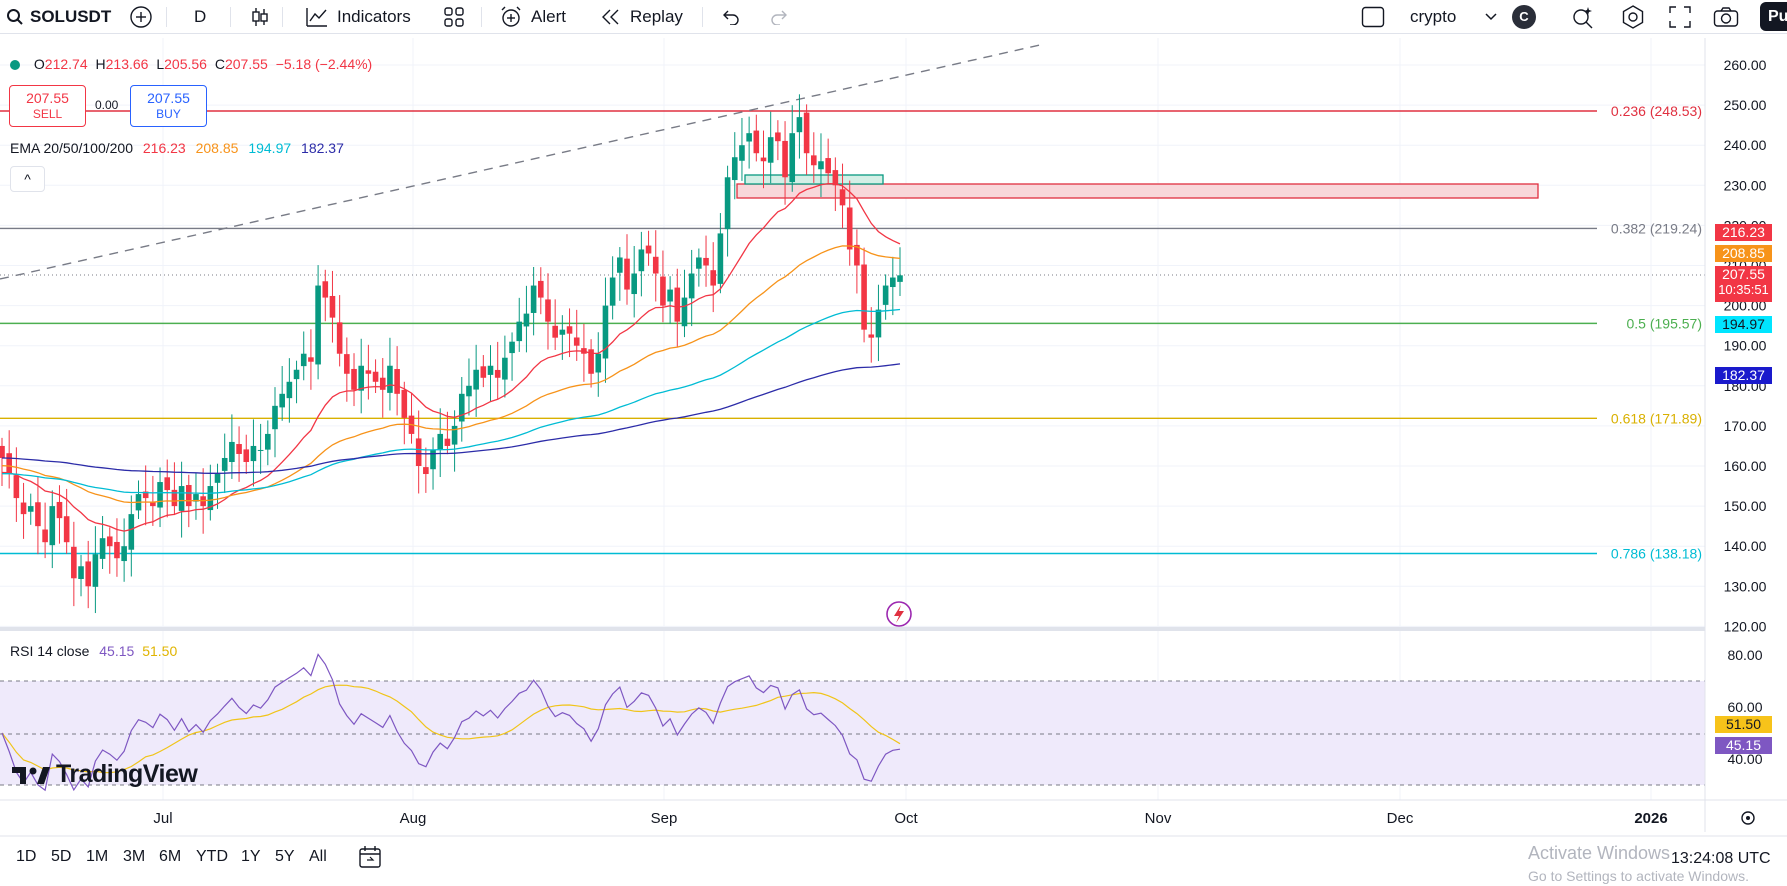 This screenshot has width=1787, height=886. I want to click on undo-button, so click(730, 16).